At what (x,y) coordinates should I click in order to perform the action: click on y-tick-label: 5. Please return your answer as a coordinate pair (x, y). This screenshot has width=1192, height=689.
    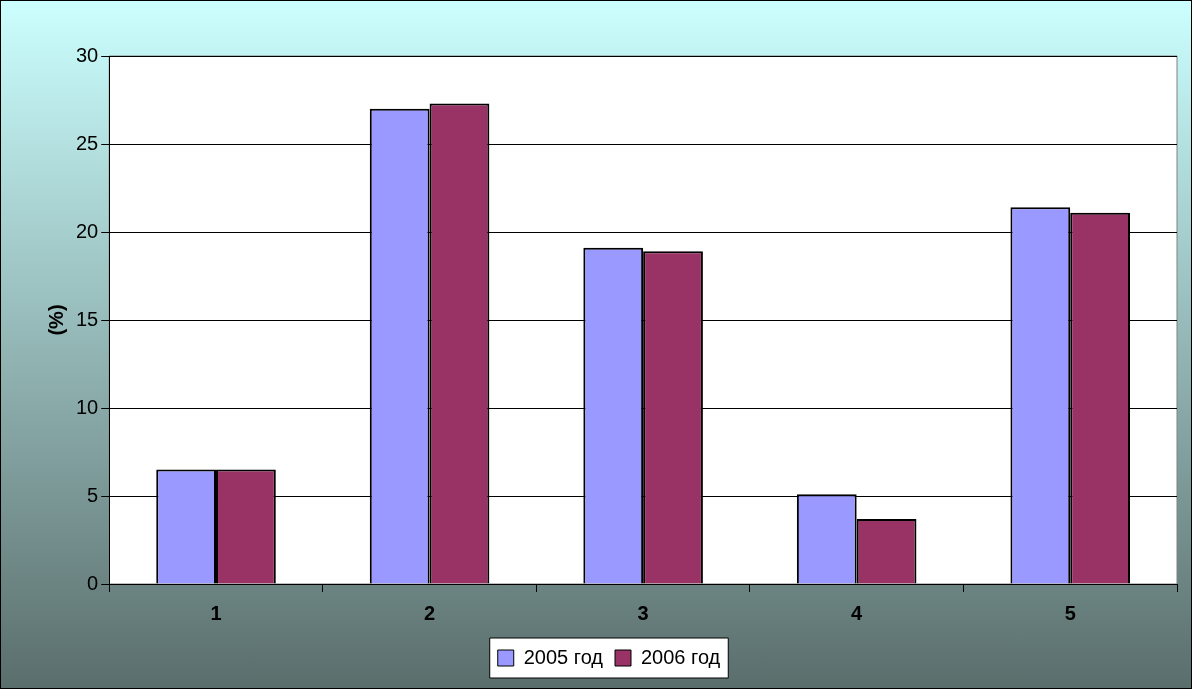
    Looking at the image, I should click on (93, 494).